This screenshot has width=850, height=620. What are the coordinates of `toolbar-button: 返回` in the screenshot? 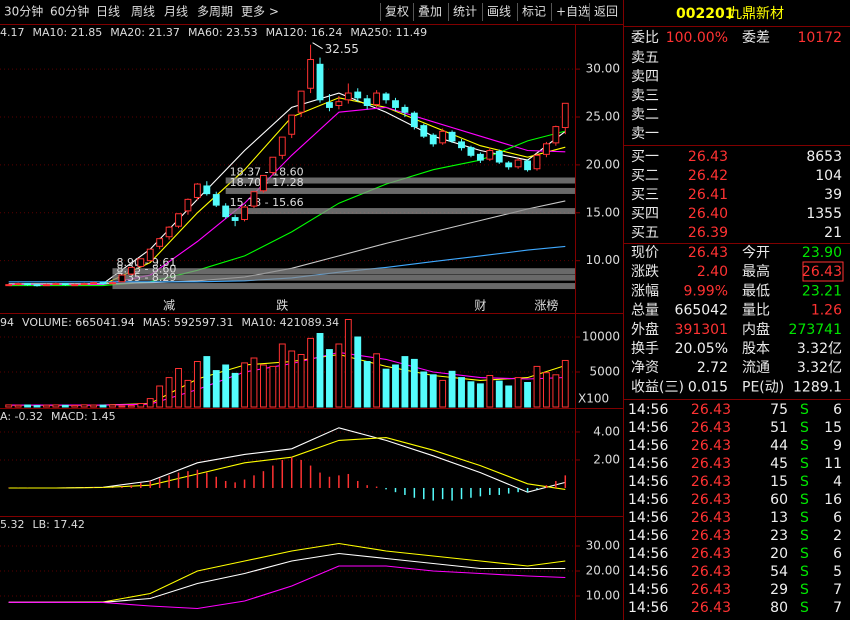 It's located at (606, 12).